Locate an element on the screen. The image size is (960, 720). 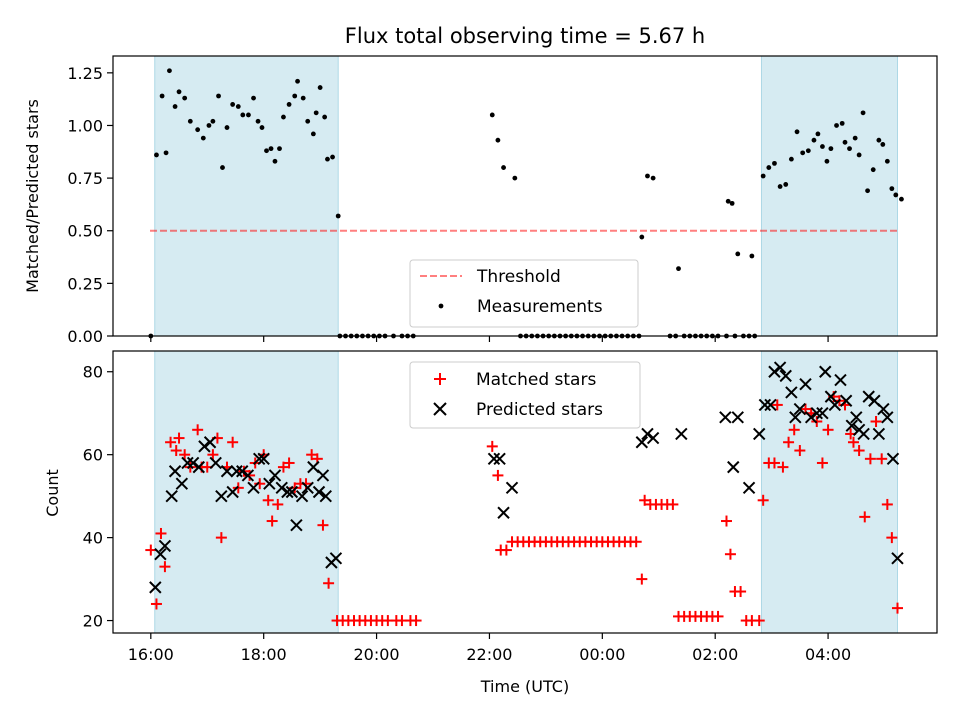
bottom-y-ticks: 20 40 60 80 is located at coordinates (98, 497).